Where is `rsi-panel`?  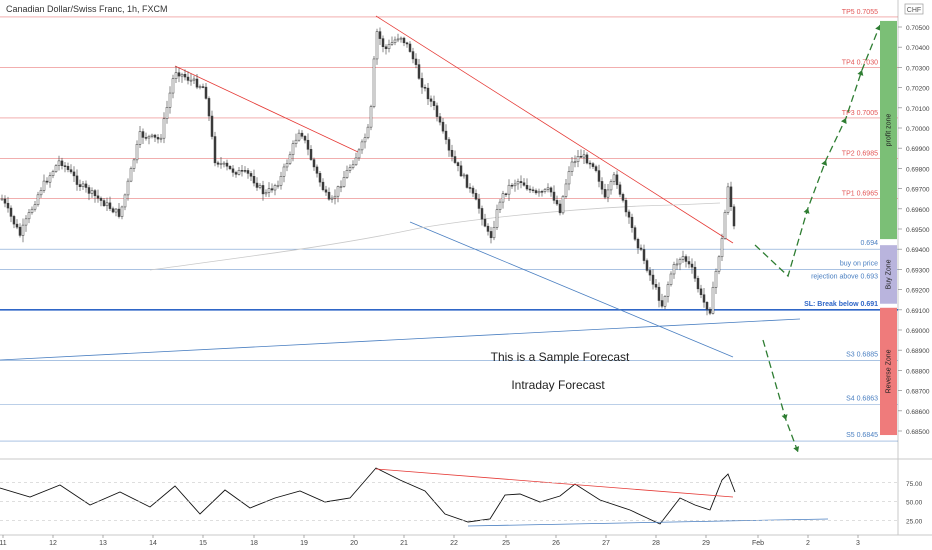
rsi-panel is located at coordinates (449, 497).